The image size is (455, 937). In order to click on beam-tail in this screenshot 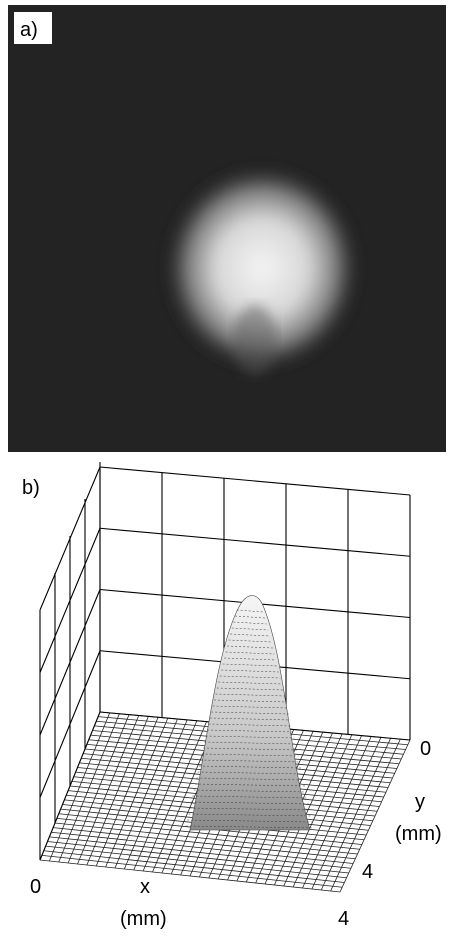, I will do `click(255, 340)`.